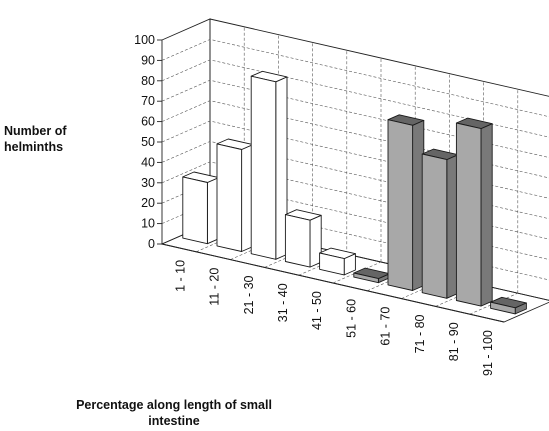  I want to click on x-tick-label: 51 - 60, so click(351, 318).